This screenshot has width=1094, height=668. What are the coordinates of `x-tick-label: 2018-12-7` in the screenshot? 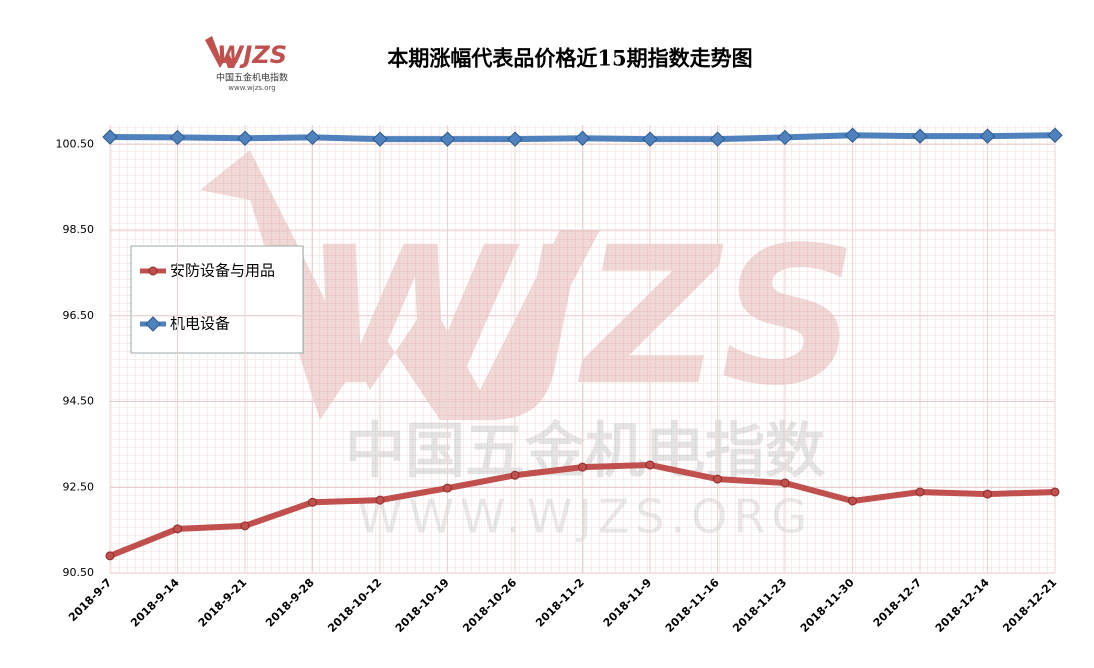 It's located at (898, 603).